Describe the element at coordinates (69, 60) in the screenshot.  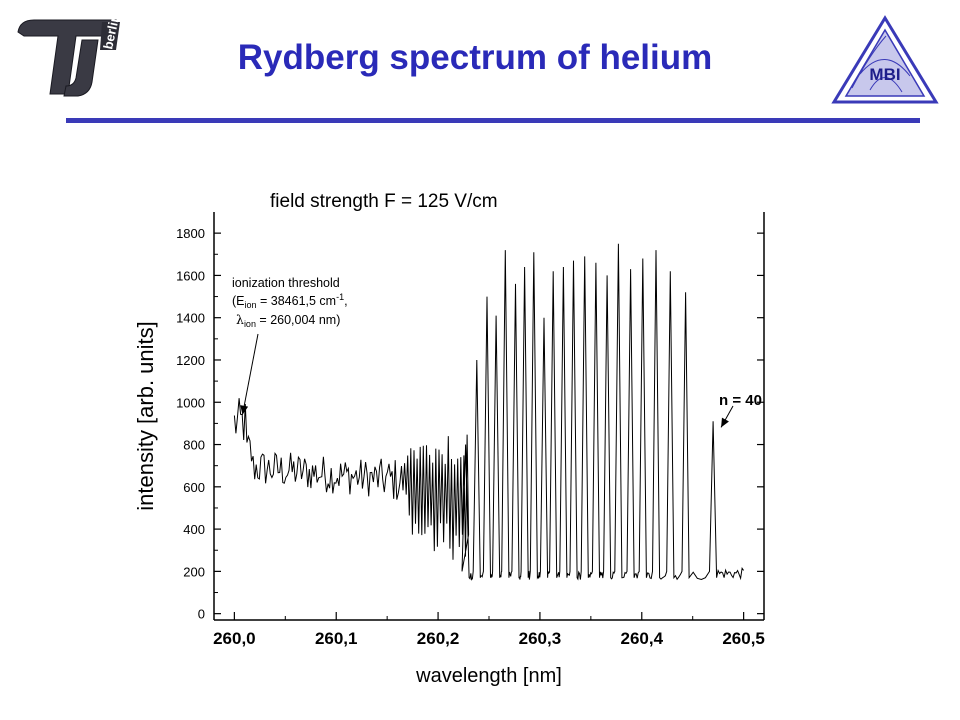
I see `tu-berlin-logo: berlin` at that location.